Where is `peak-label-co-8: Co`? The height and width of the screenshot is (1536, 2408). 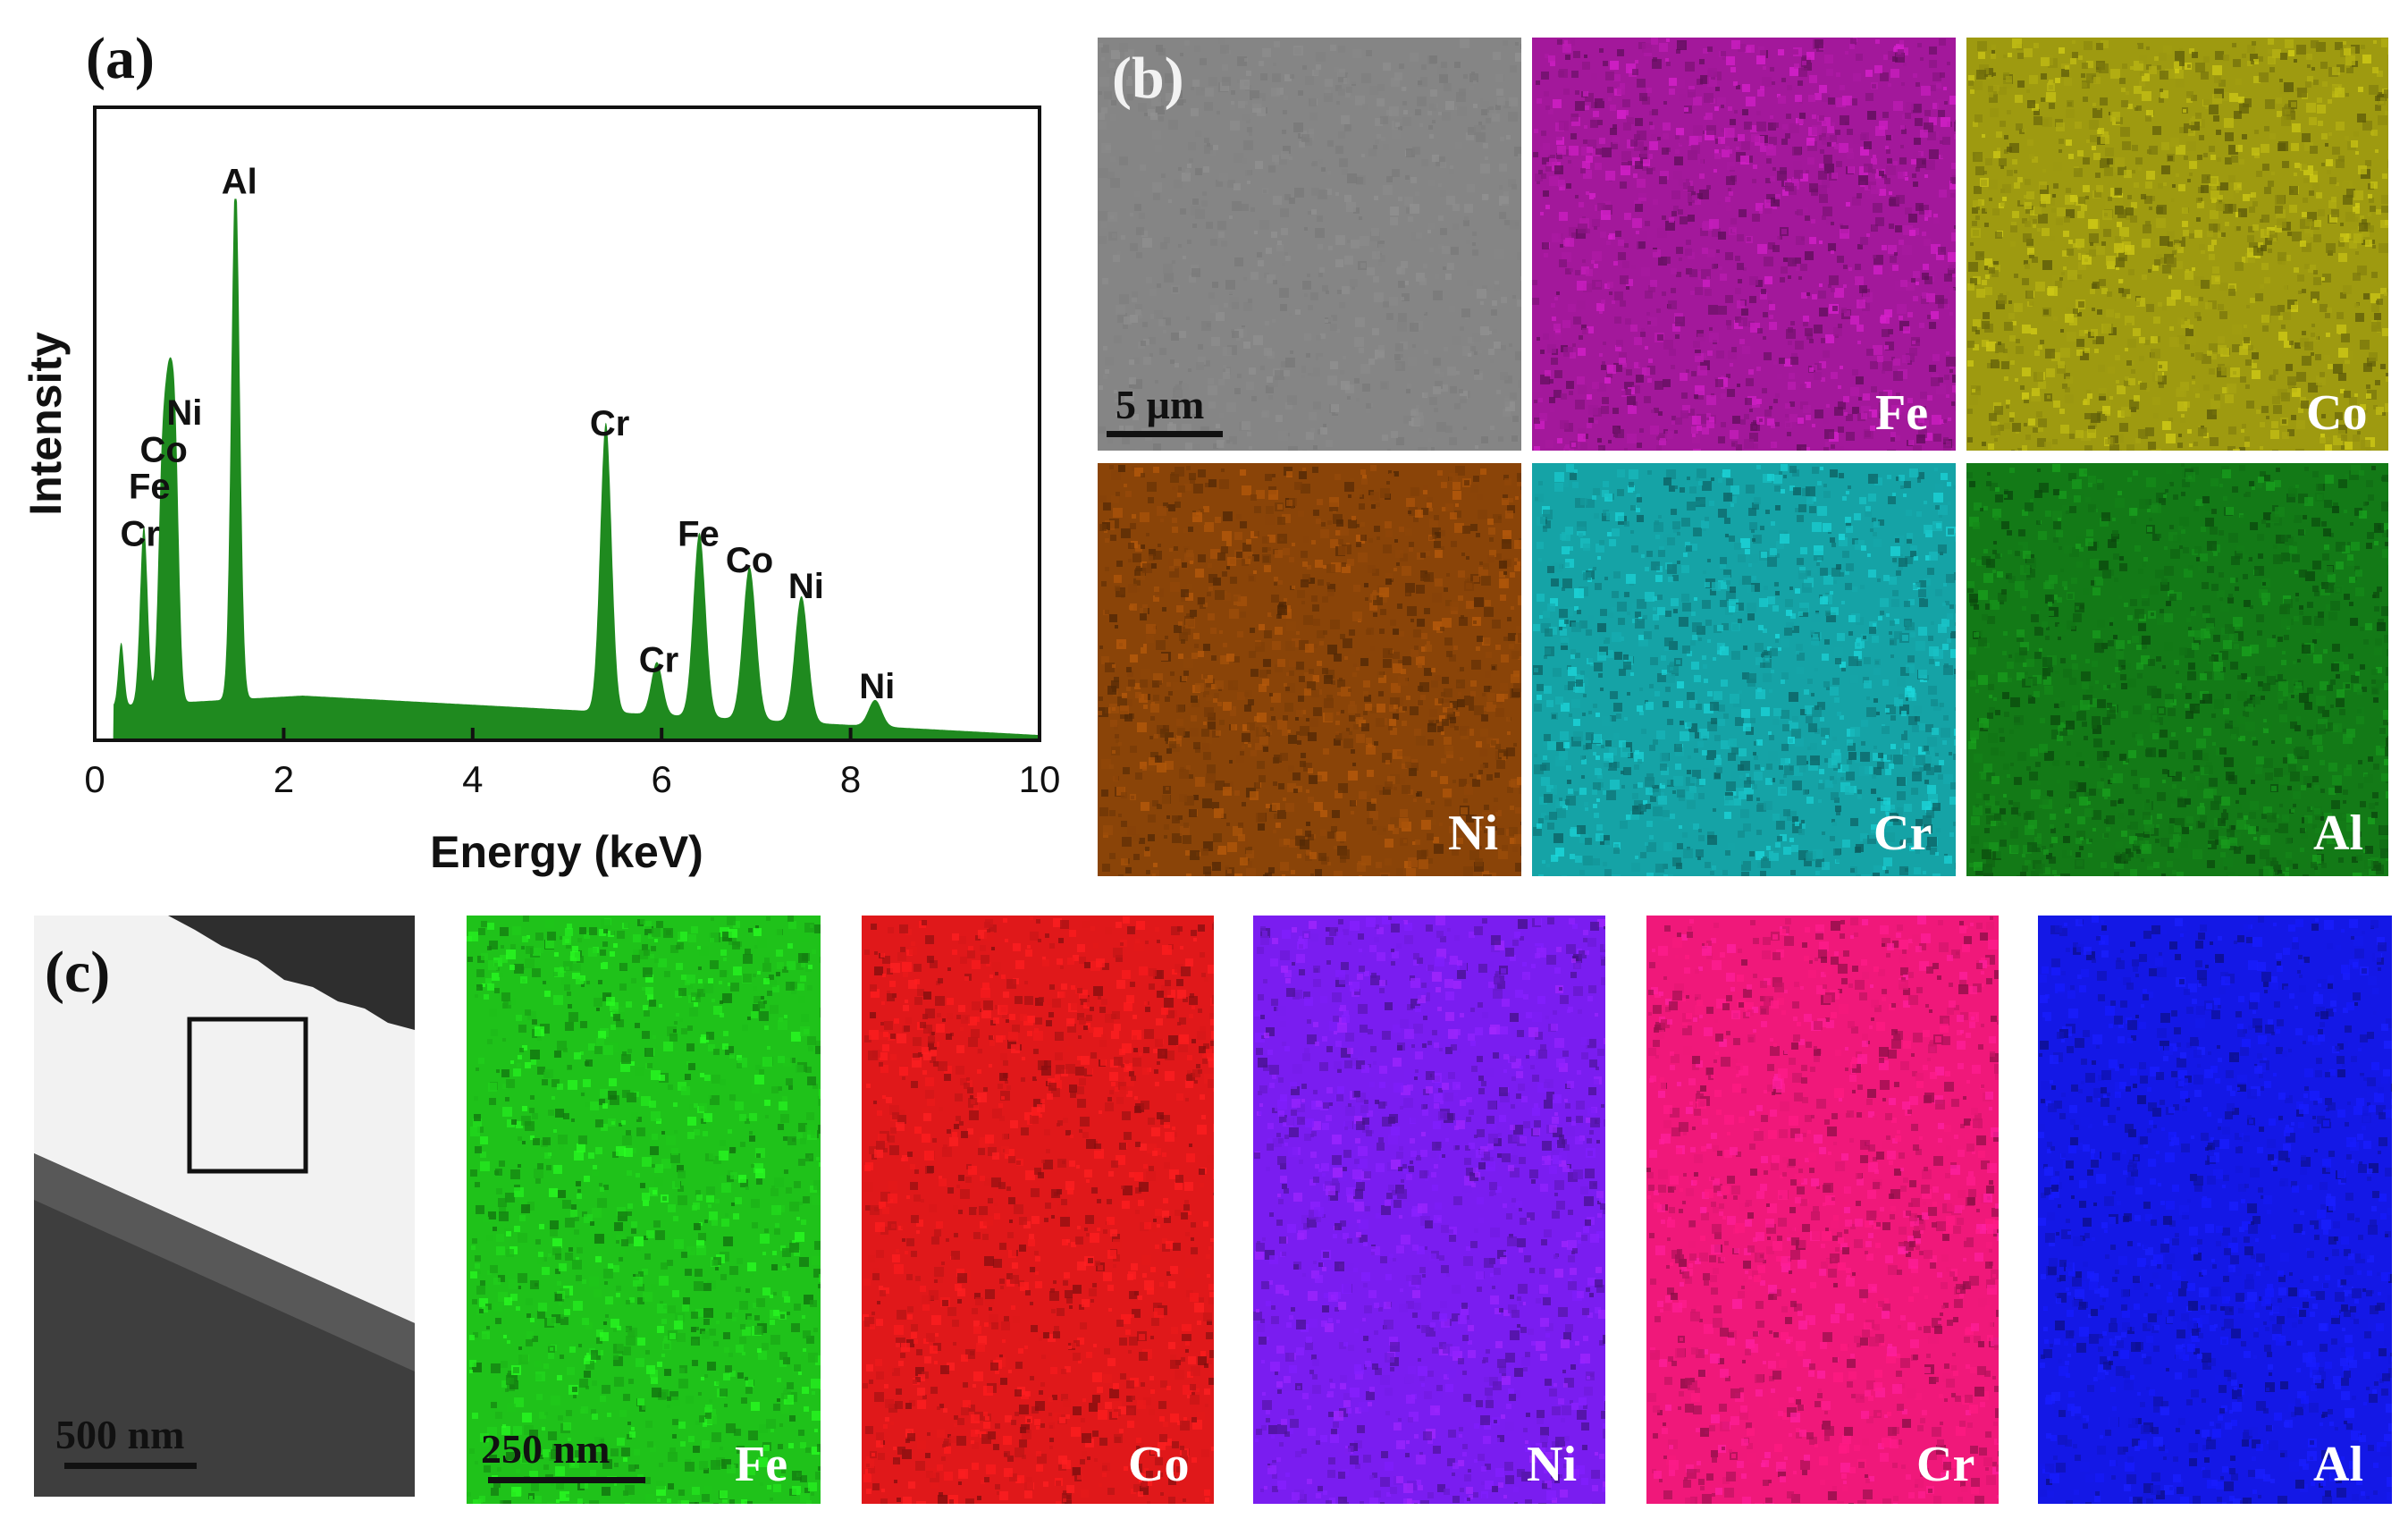 peak-label-co-8: Co is located at coordinates (749, 560).